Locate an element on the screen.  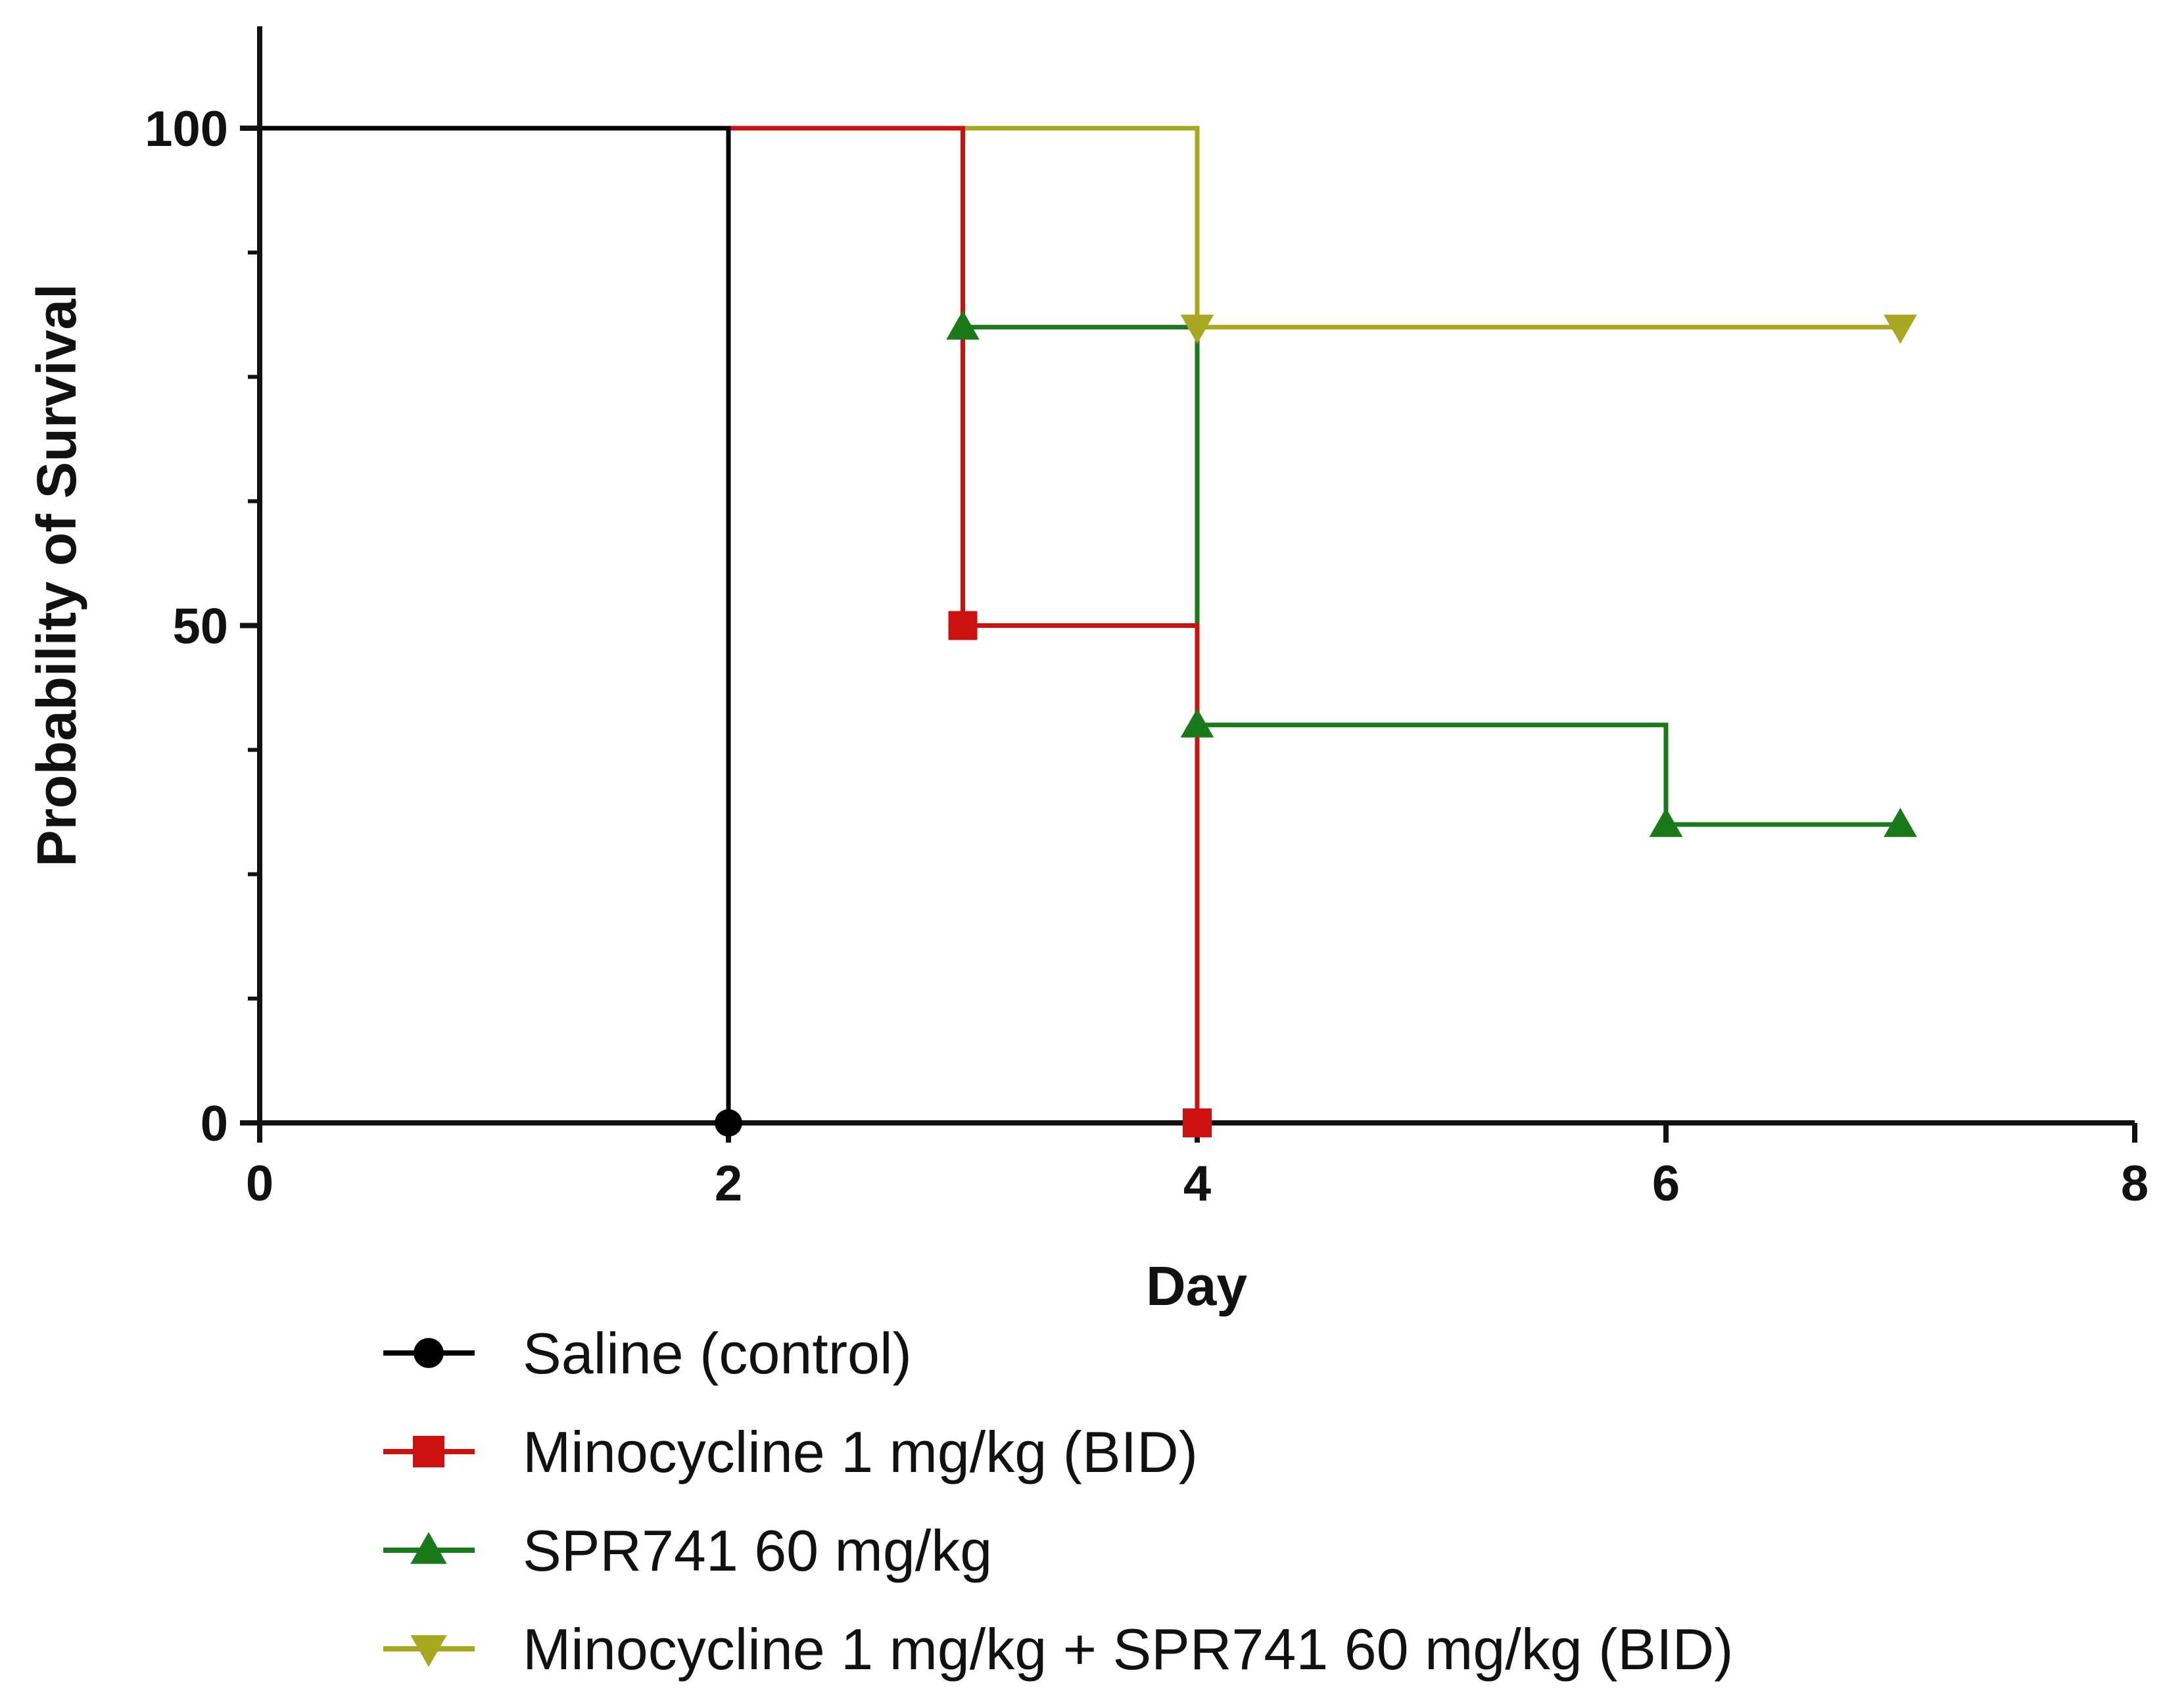
legend-label: Minocycline 1 mg/kg (BID) is located at coordinates (860, 1451).